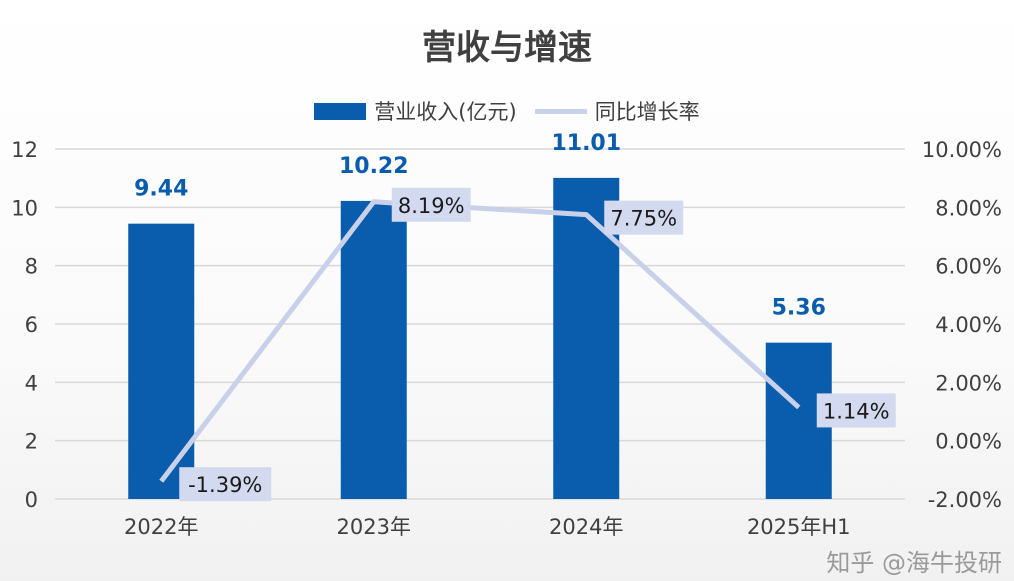  What do you see at coordinates (507, 48) in the screenshot?
I see `chart-title: 营收与增速` at bounding box center [507, 48].